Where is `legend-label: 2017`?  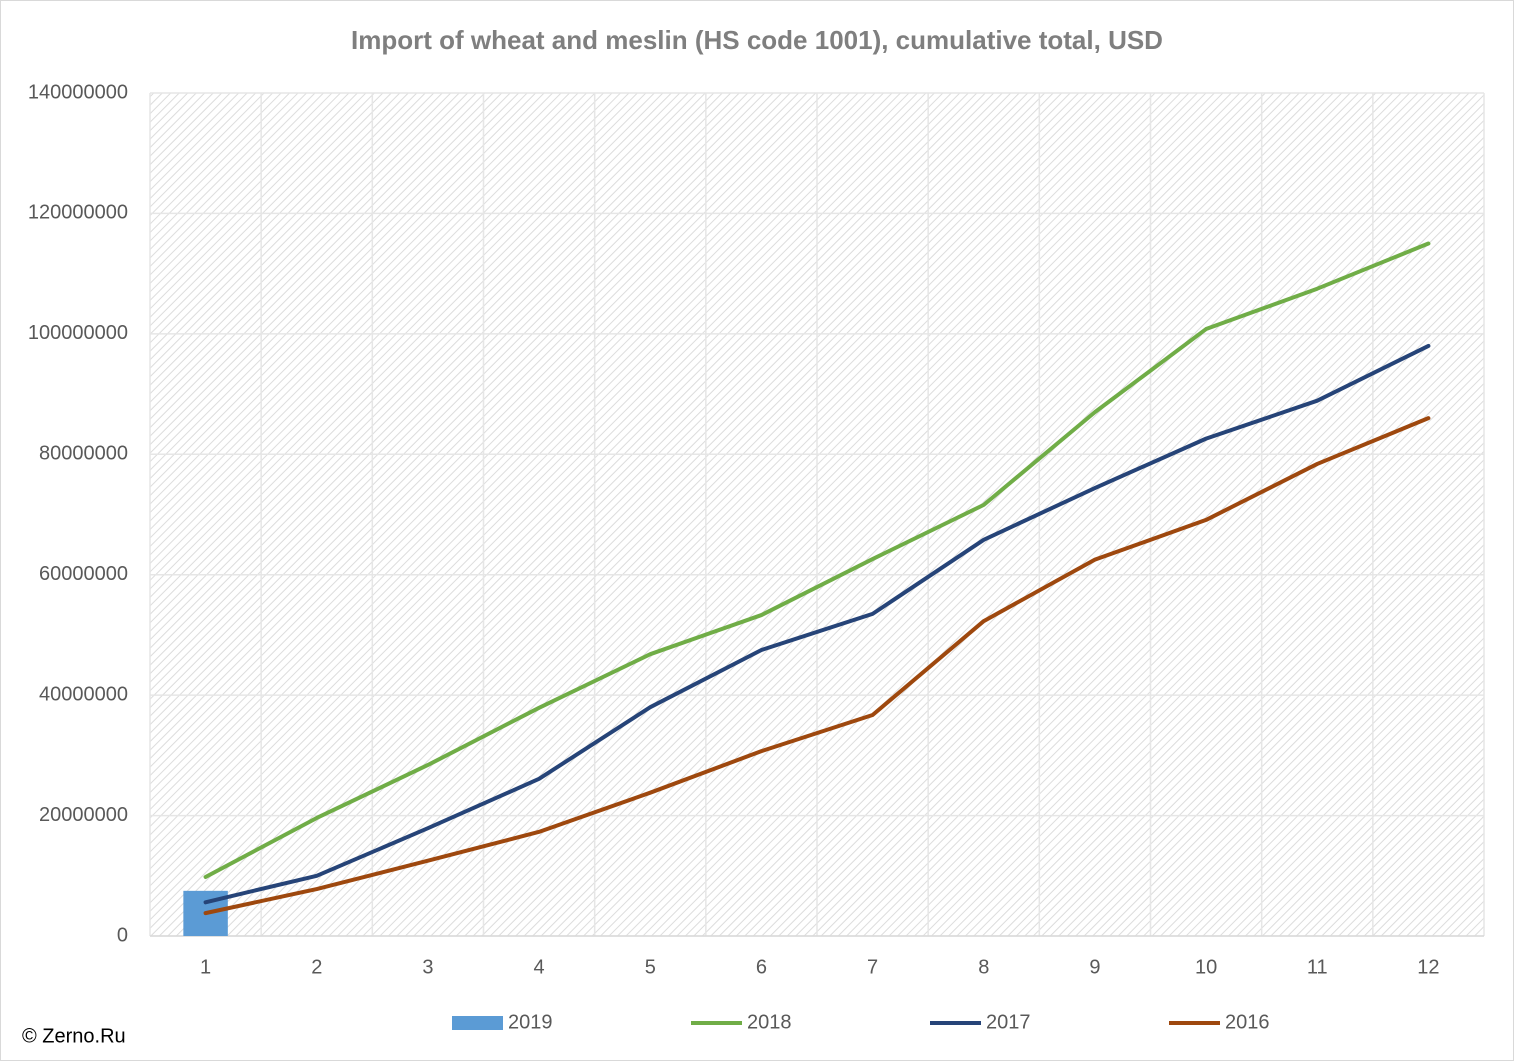
legend-label: 2017 is located at coordinates (1008, 1022).